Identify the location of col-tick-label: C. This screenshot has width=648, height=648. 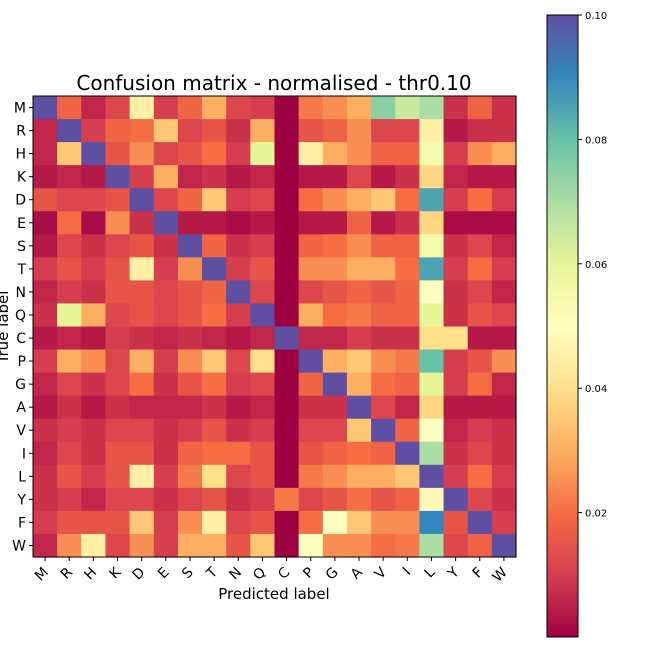
(284, 573).